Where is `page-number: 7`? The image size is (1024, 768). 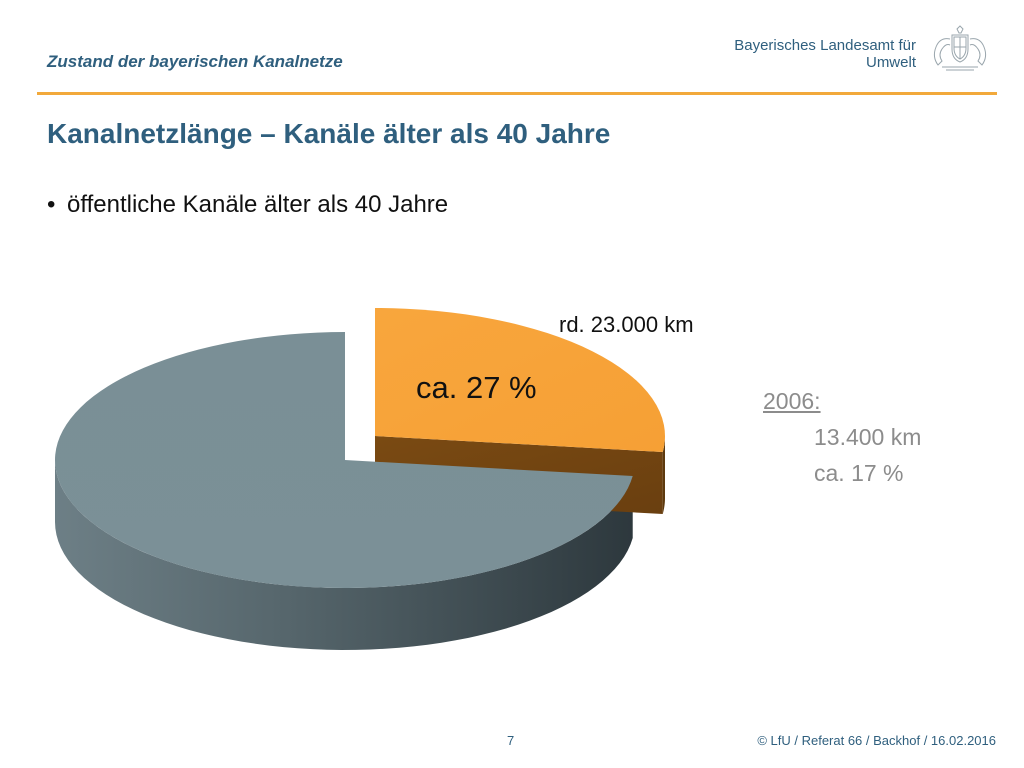
page-number: 7 is located at coordinates (511, 740).